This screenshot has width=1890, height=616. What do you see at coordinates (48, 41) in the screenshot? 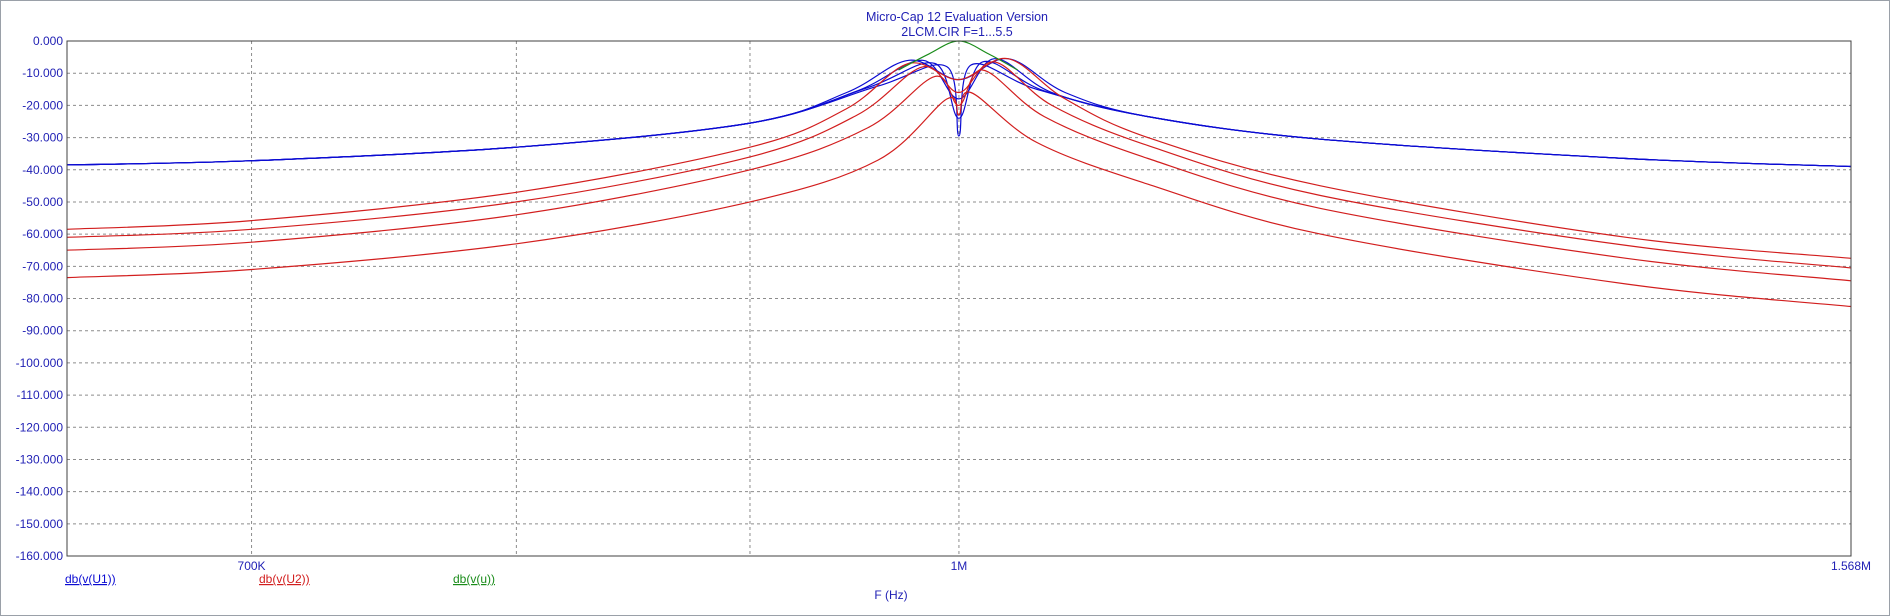
I see `y-tick-label: 0.000` at bounding box center [48, 41].